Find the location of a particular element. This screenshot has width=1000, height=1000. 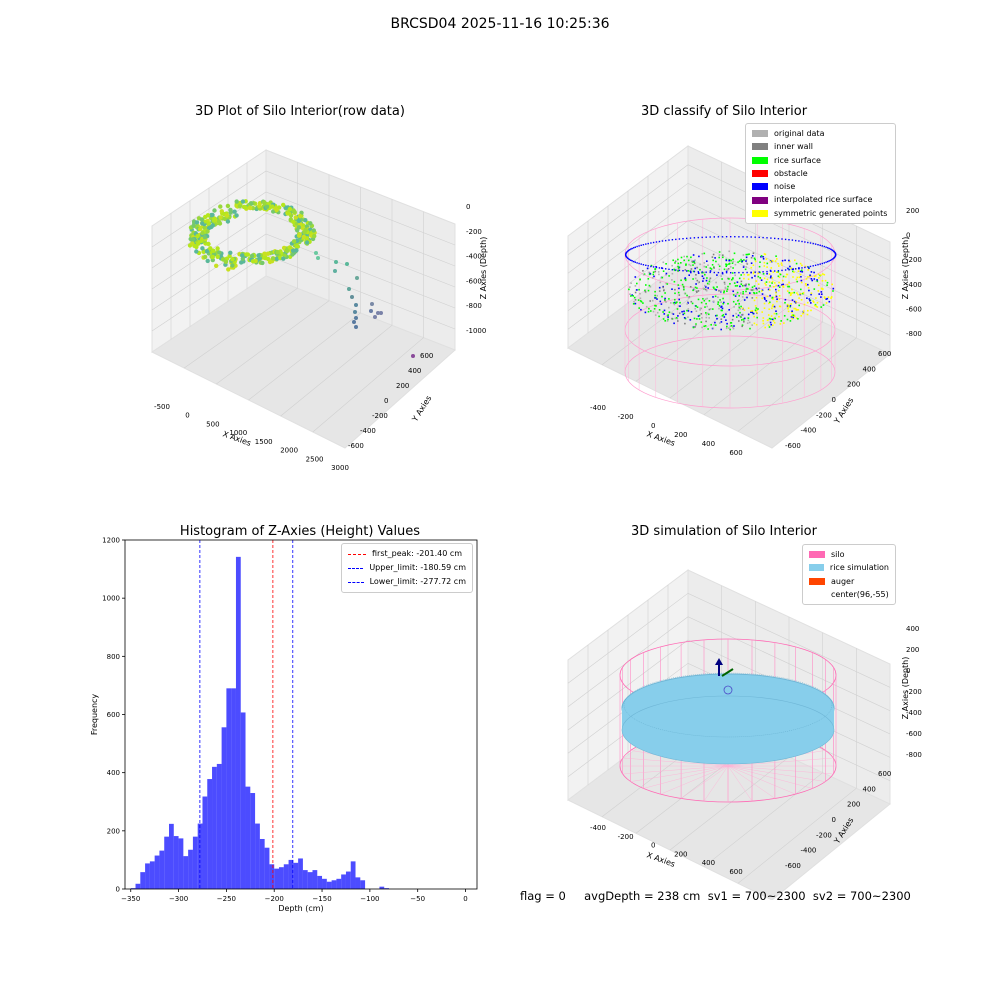

simulation-silo-floor-spoke is located at coordinates (780, 770).